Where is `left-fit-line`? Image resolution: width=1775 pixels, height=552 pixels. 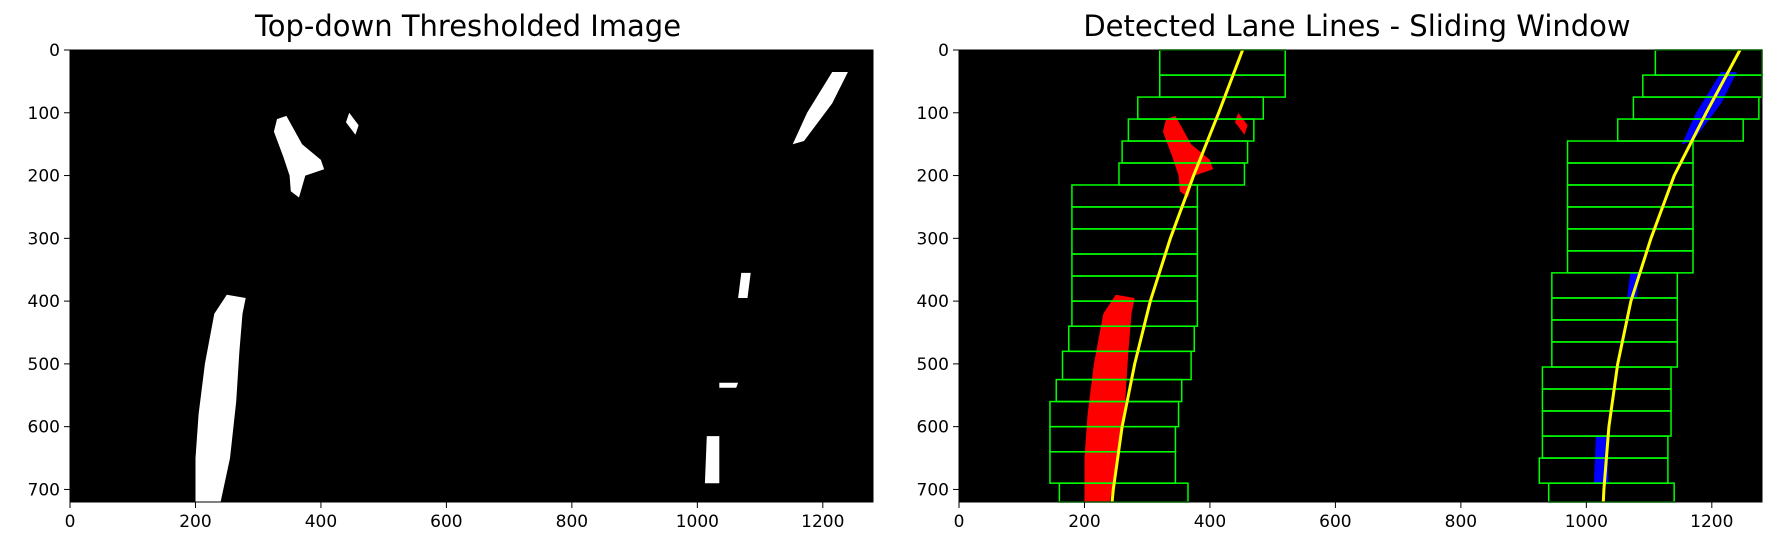 left-fit-line is located at coordinates (1177, 276).